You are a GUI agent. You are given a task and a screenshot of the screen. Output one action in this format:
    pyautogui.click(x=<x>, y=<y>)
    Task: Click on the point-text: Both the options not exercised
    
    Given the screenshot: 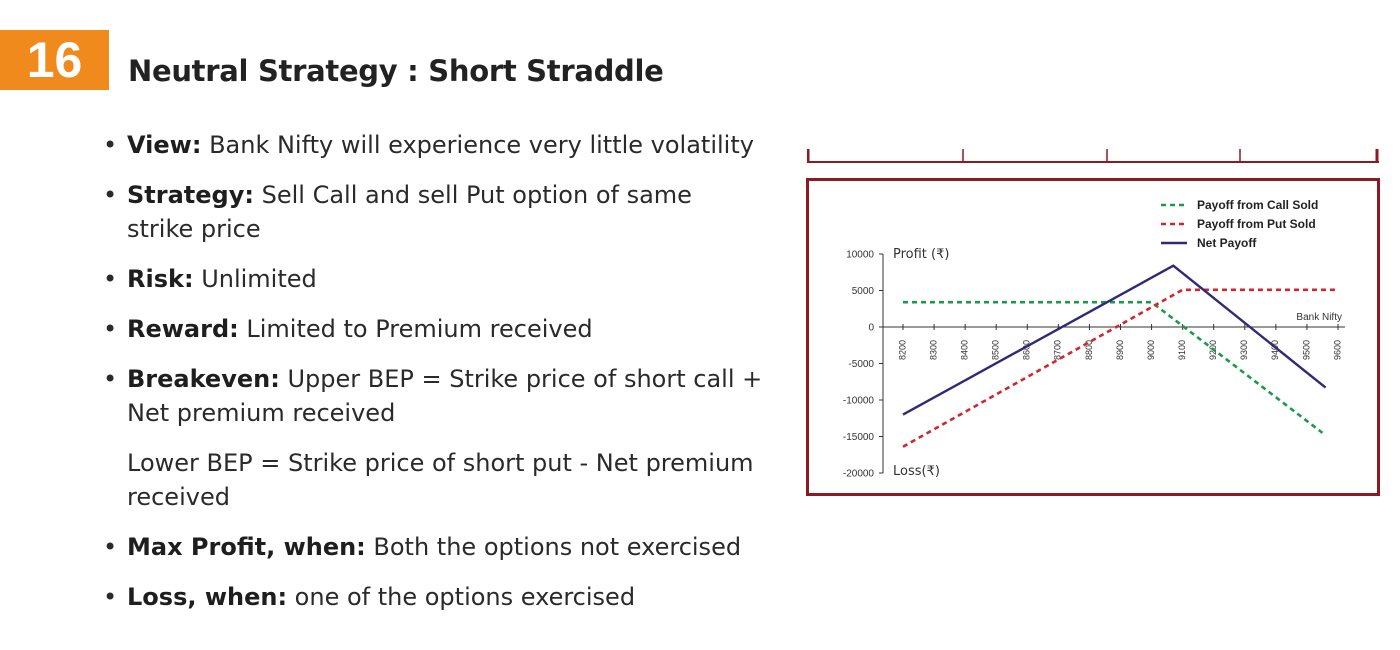 What is the action you would take?
    pyautogui.click(x=553, y=547)
    